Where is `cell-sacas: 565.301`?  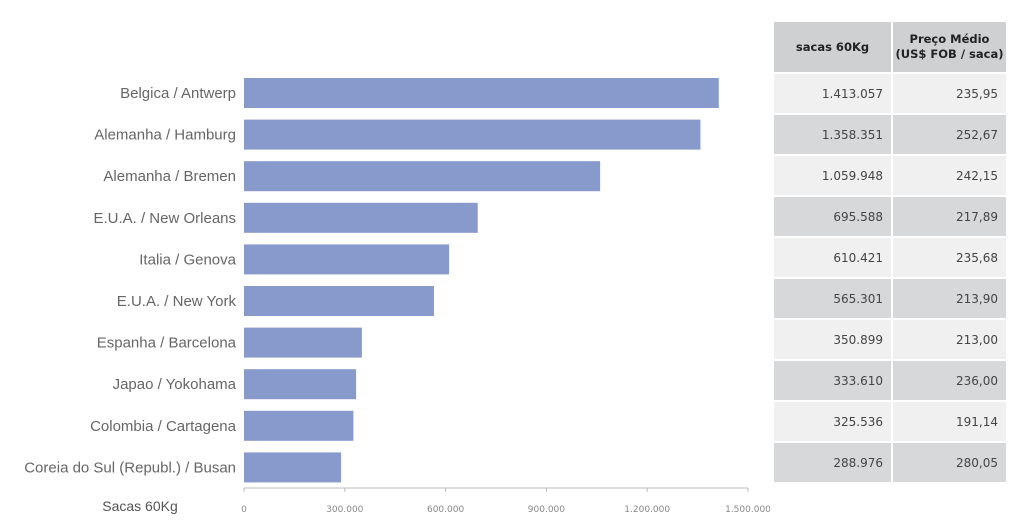 cell-sacas: 565.301 is located at coordinates (832, 298).